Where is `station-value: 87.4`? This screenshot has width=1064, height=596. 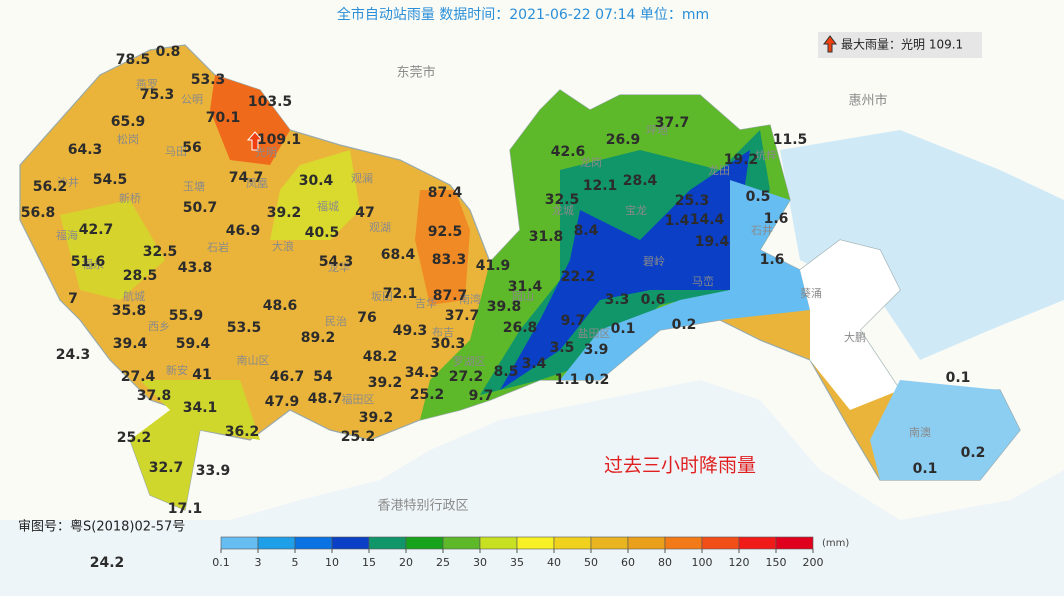 station-value: 87.4 is located at coordinates (445, 193).